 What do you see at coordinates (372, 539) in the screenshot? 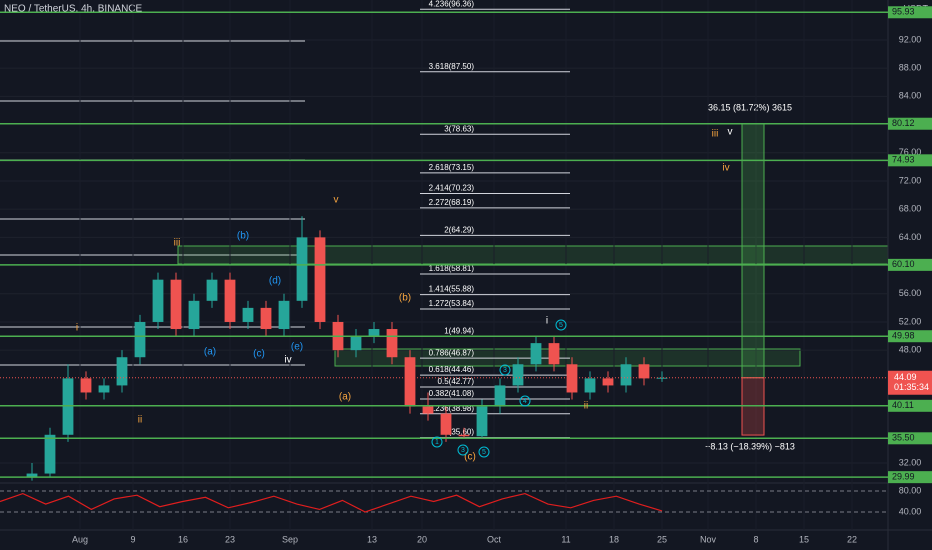
I see `x-tick-label: 13` at bounding box center [372, 539].